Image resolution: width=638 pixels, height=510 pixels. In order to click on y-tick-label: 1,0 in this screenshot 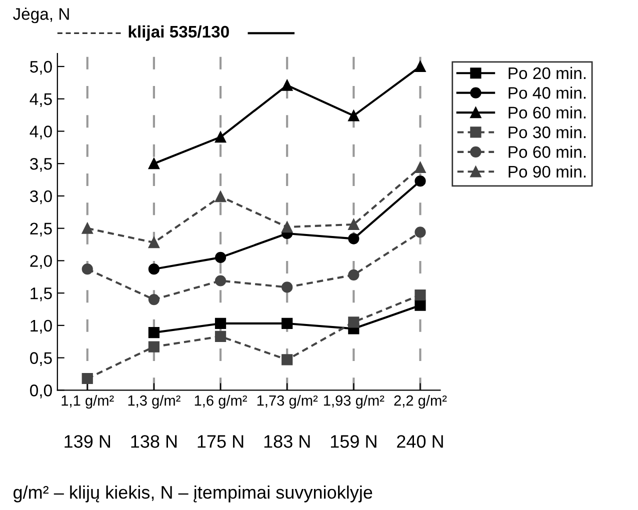, I will do `click(41, 327)`.